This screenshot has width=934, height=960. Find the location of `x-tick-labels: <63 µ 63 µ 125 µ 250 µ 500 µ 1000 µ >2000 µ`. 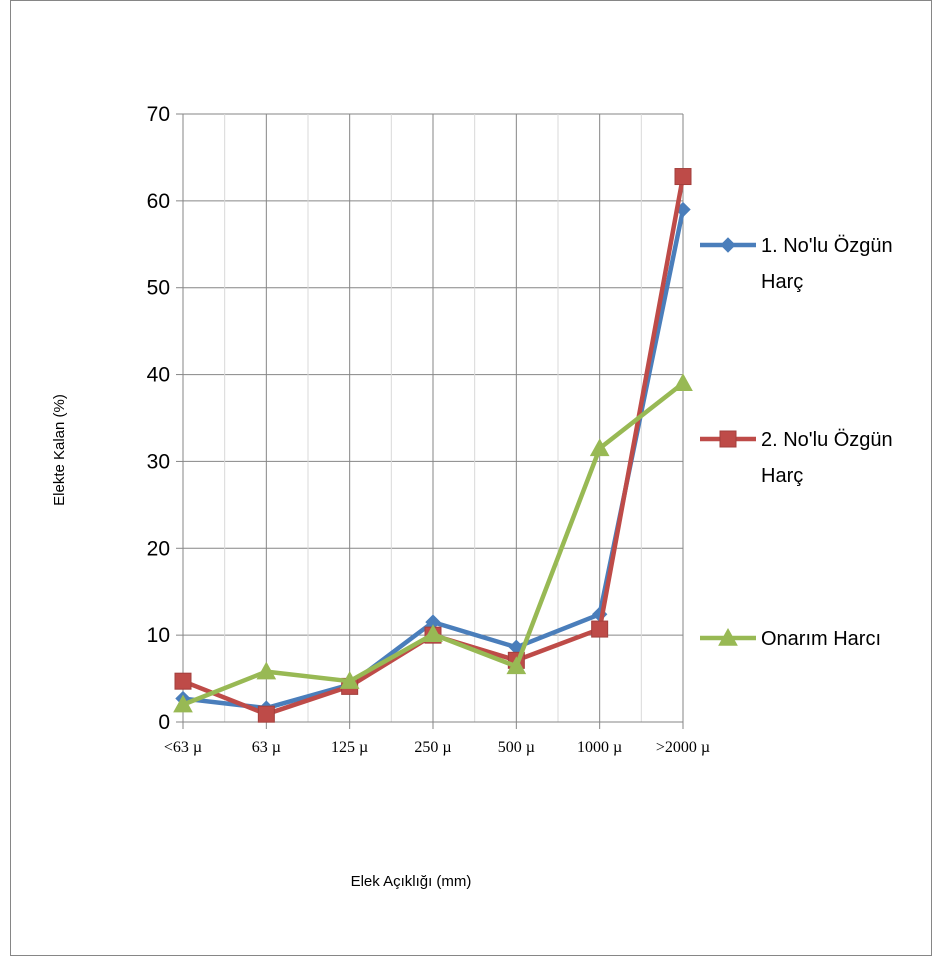

x-tick-labels: <63 µ 63 µ 125 µ 250 µ 500 µ 1000 µ >2000 µ is located at coordinates (437, 747).